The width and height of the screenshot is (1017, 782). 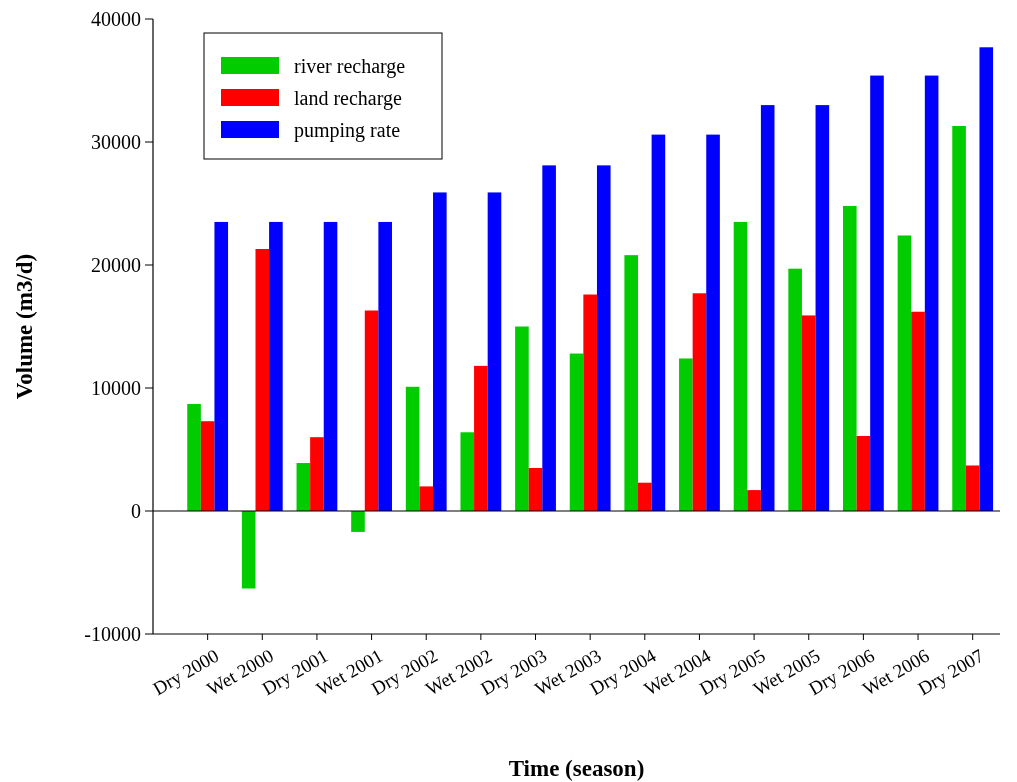 What do you see at coordinates (348, 98) in the screenshot?
I see `legend-label: land recharge` at bounding box center [348, 98].